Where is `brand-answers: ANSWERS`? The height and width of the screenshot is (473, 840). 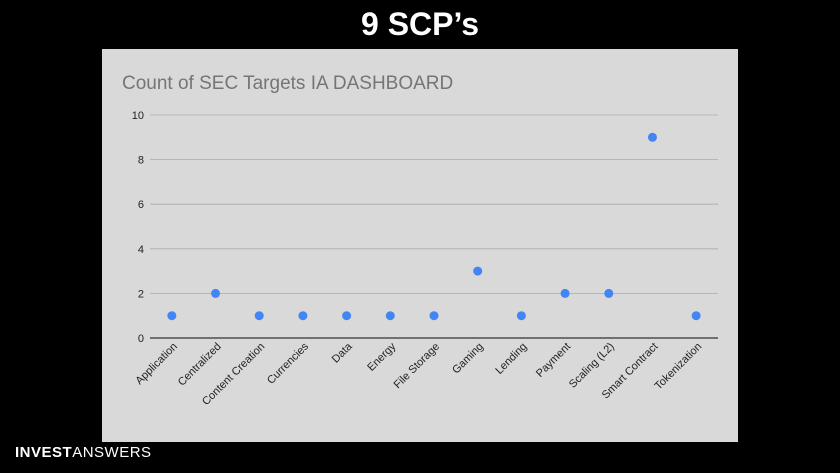 brand-answers: ANSWERS is located at coordinates (112, 452).